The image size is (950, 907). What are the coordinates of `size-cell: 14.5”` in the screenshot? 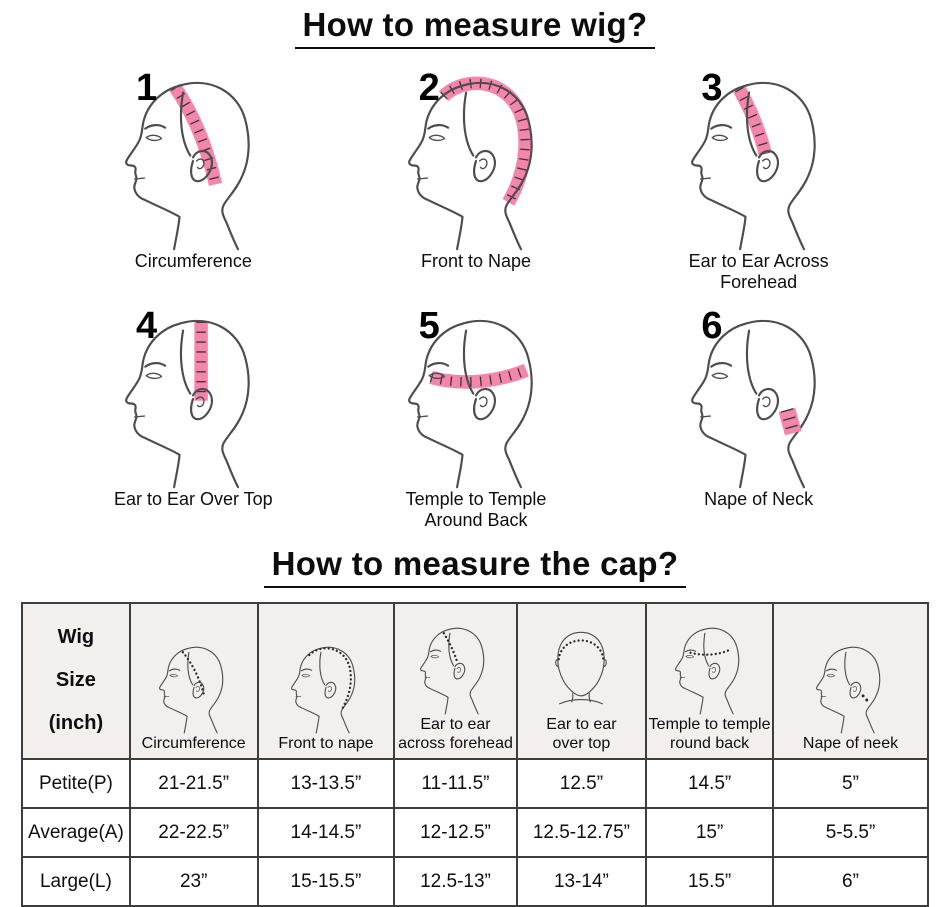 It's located at (710, 783).